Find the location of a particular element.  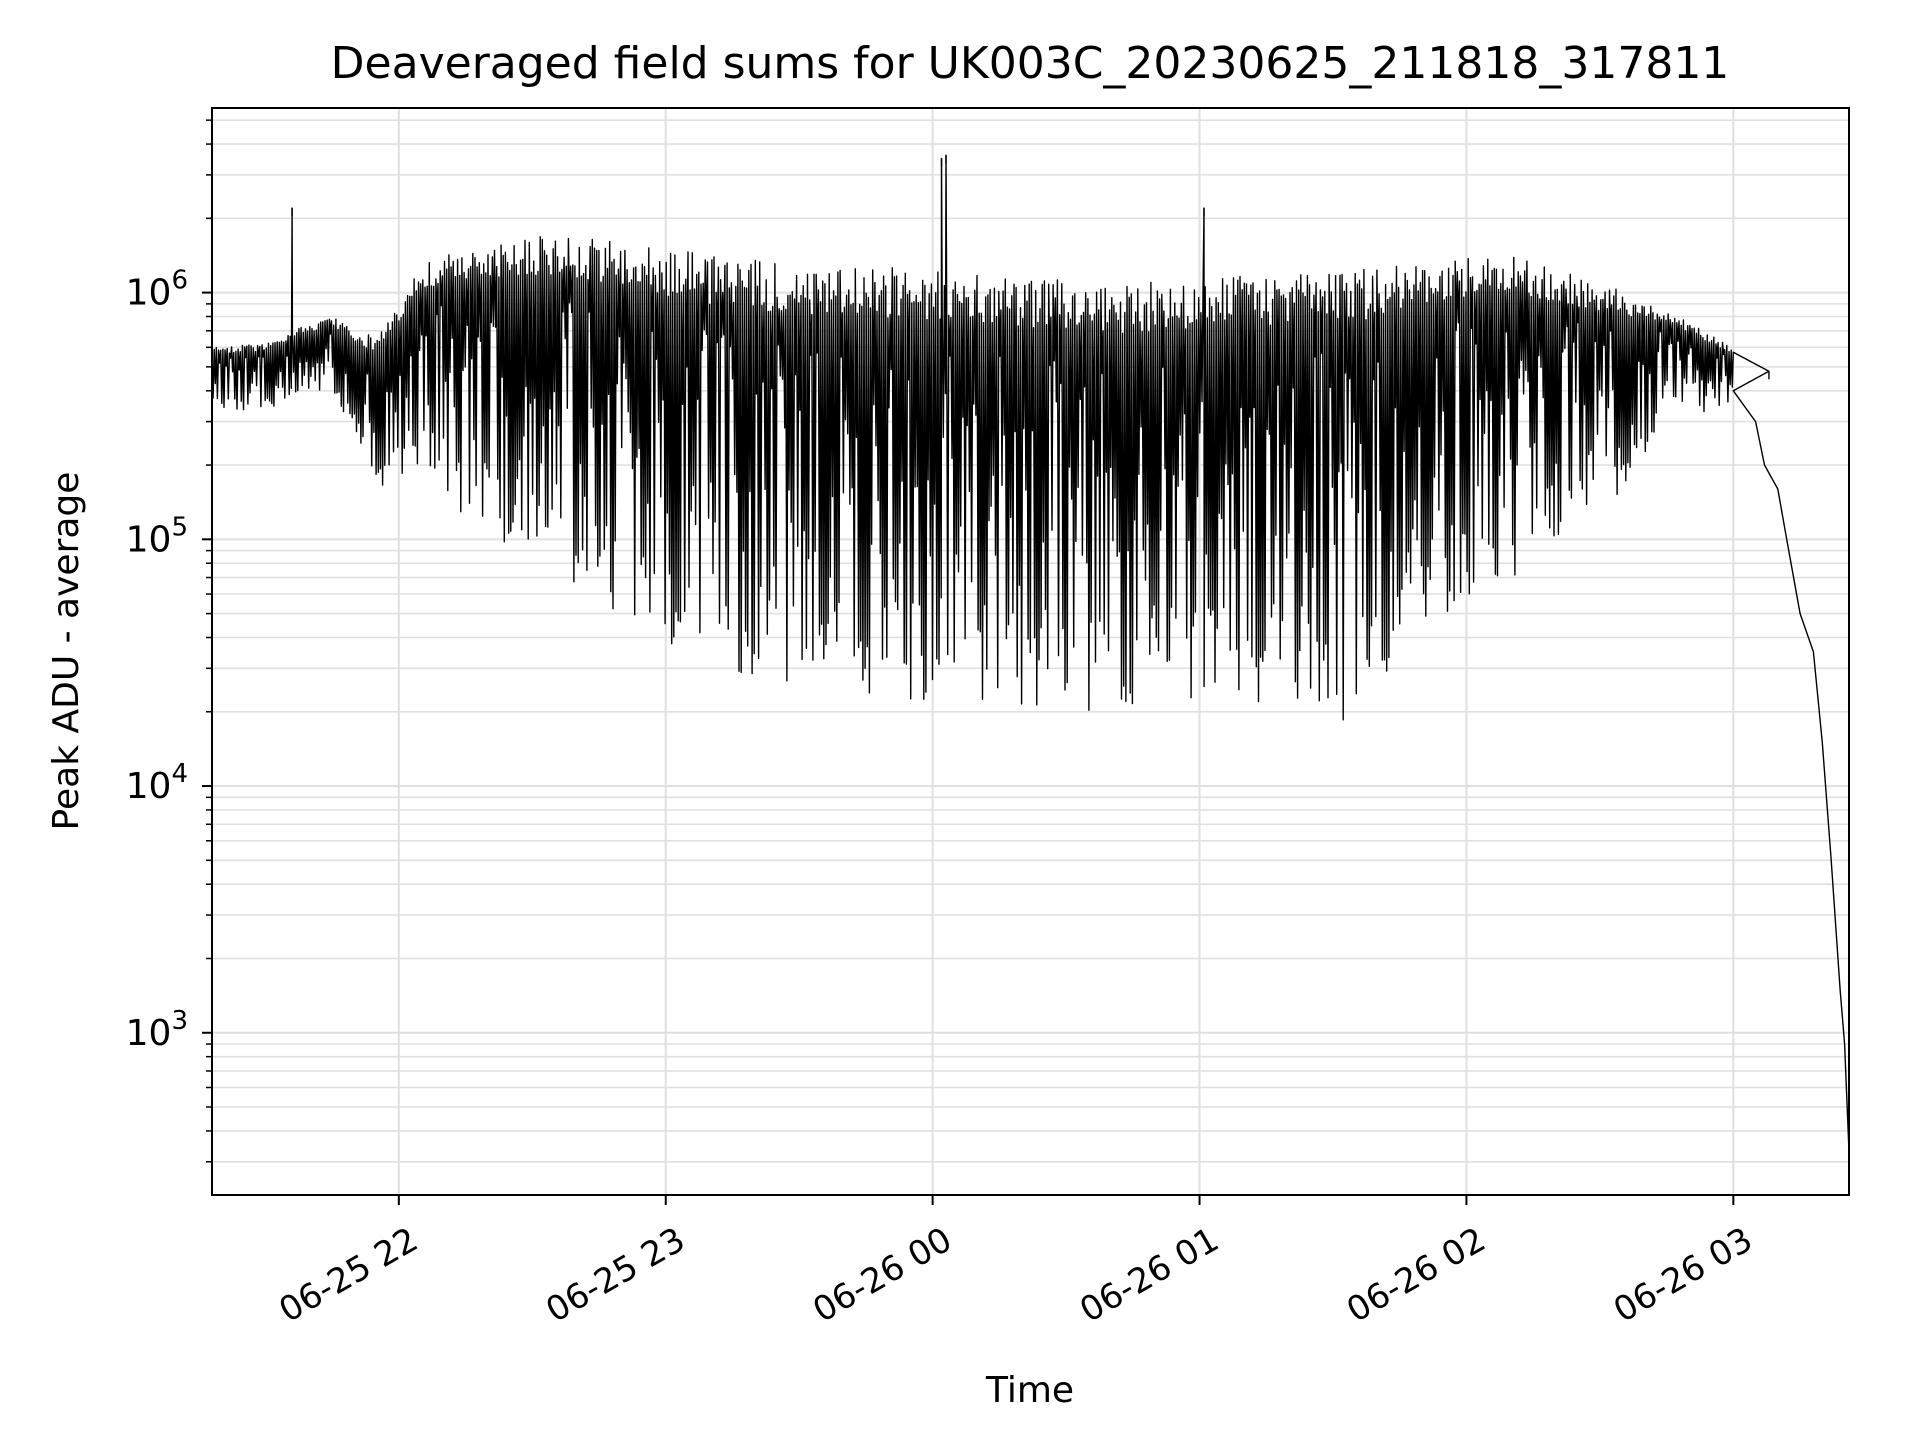

y-tick-label: 10³ is located at coordinates (157, 1030).